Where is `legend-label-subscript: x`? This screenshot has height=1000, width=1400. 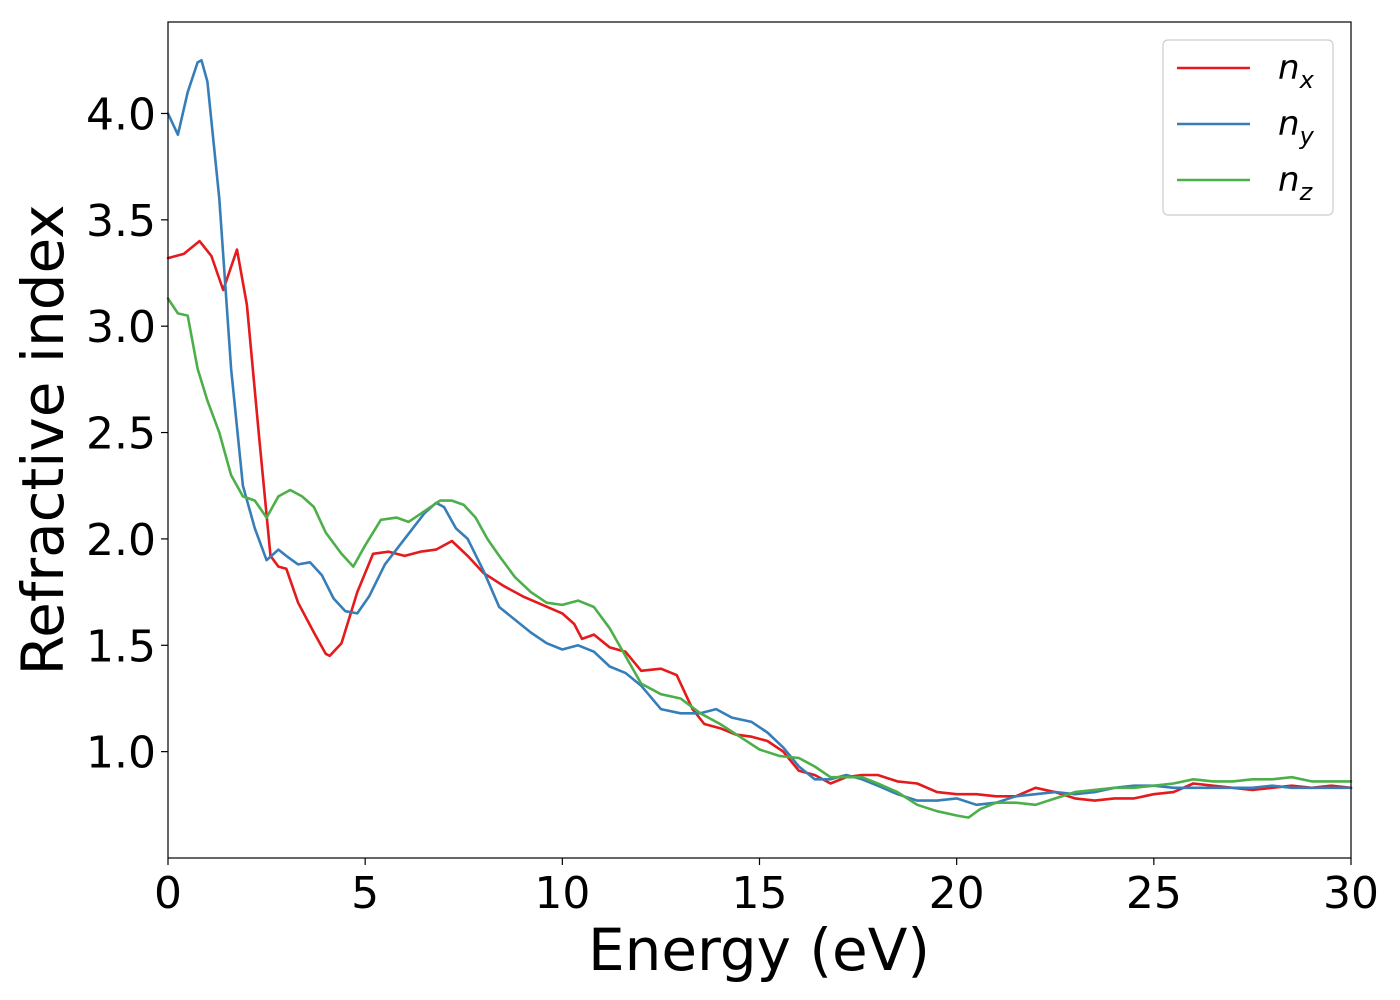
legend-label-subscript: x is located at coordinates (1307, 80).